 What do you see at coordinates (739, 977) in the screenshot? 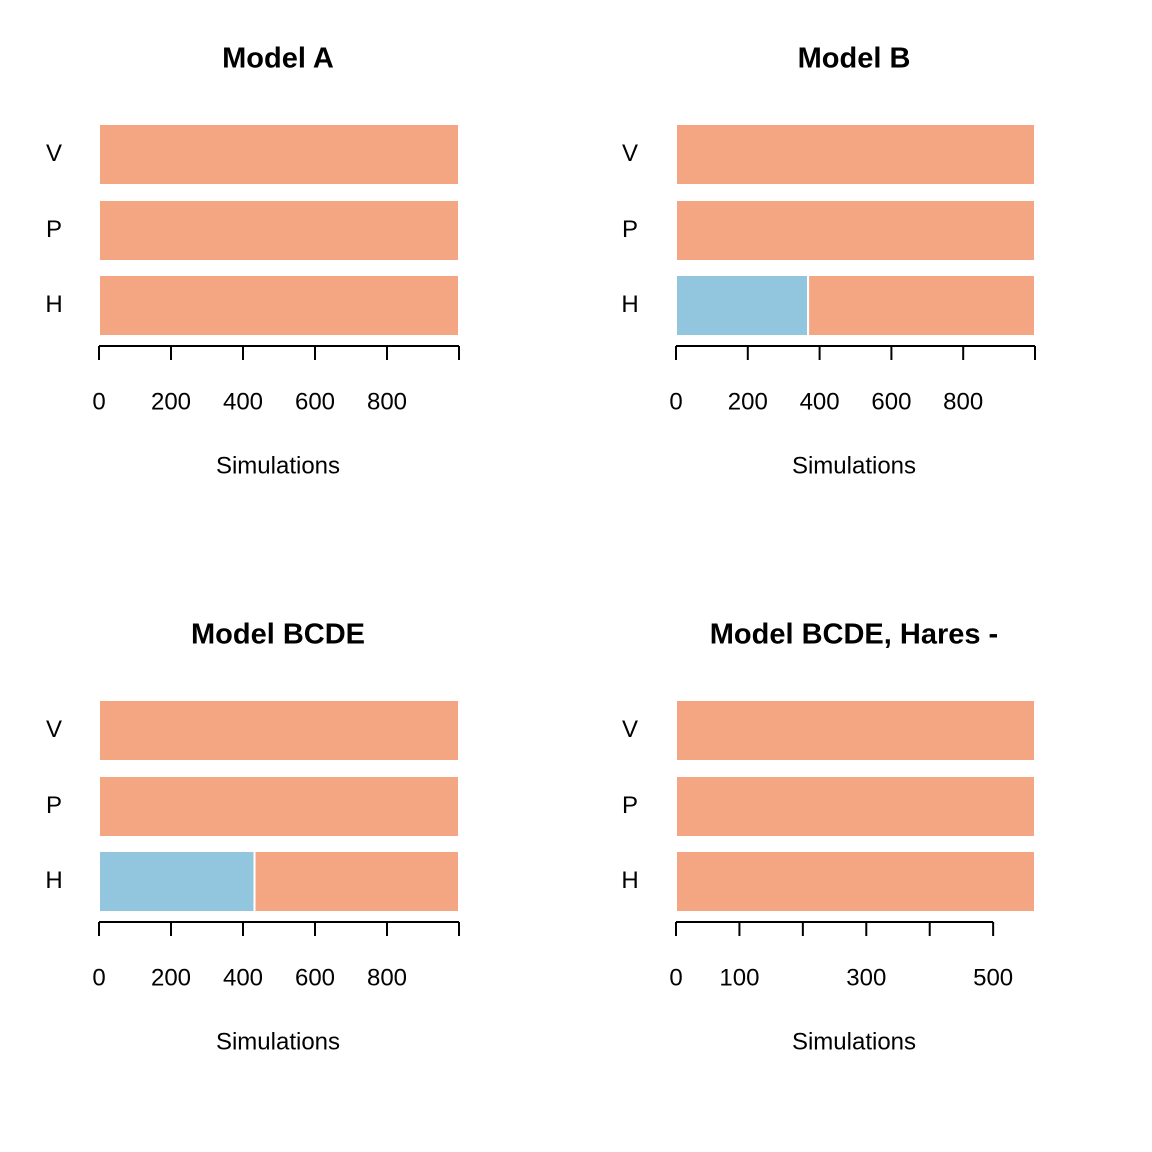
I see `x-tick-label: 100` at bounding box center [739, 977].